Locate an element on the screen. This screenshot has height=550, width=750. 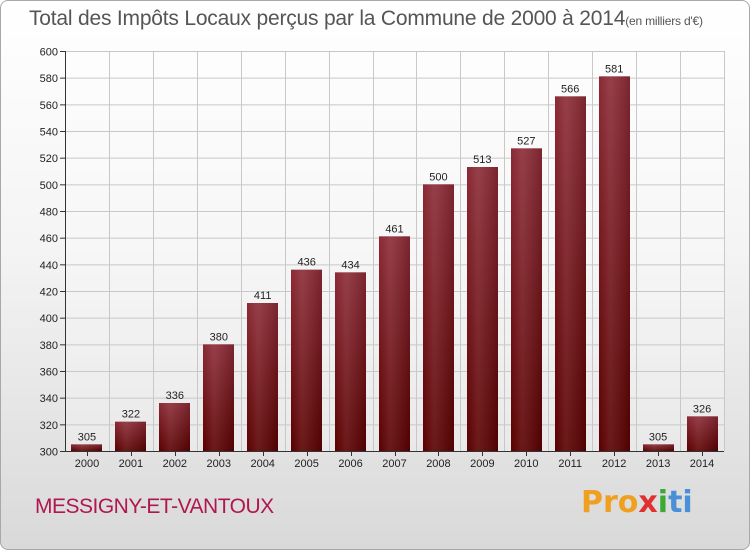
value-label: 513 is located at coordinates (482, 160).